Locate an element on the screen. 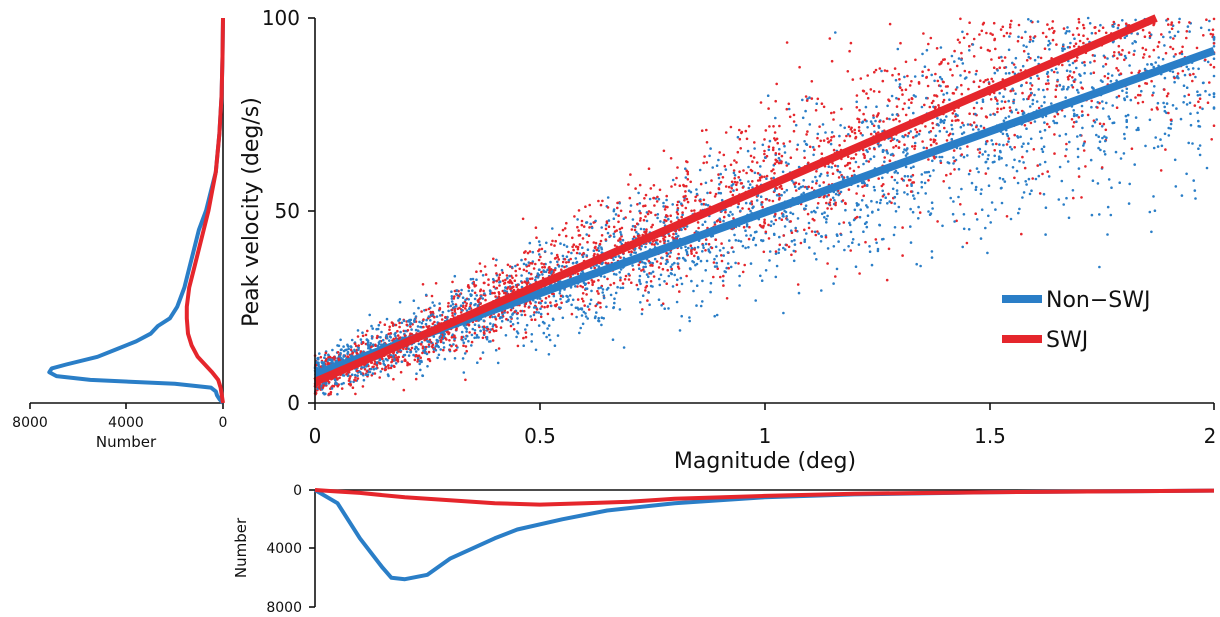  x-tick-label-2: 2 is located at coordinates (1210, 436).